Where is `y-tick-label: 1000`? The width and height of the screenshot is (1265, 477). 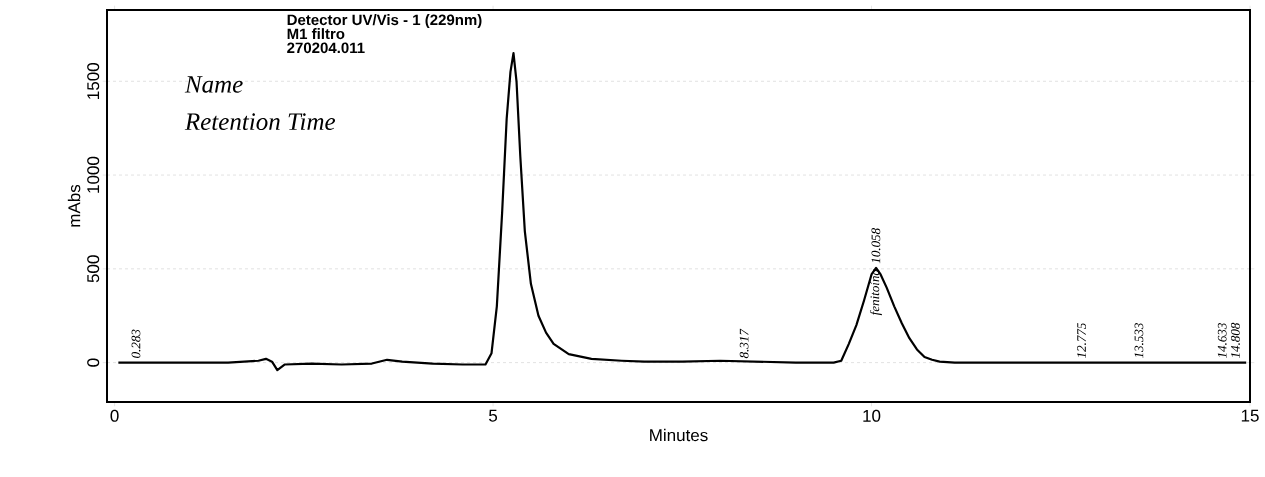
y-tick-label: 1000 is located at coordinates (93, 174).